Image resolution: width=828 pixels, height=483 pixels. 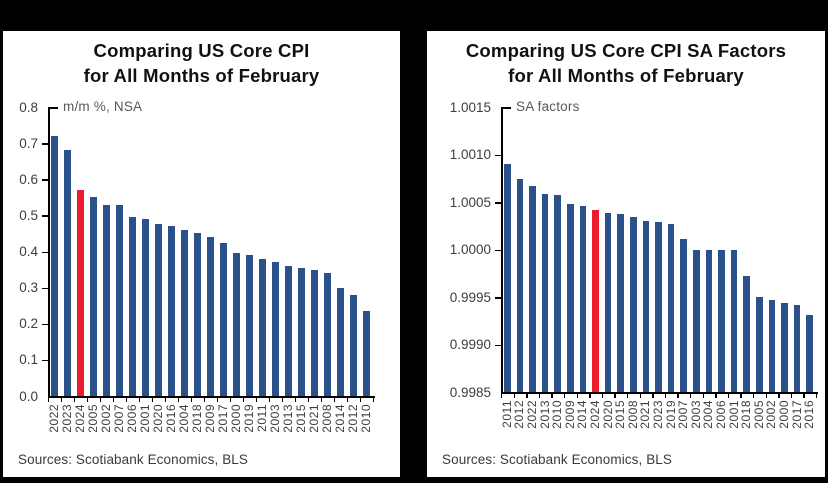 What do you see at coordinates (809, 414) in the screenshot?
I see `x-axis-label-2016: 2016` at bounding box center [809, 414].